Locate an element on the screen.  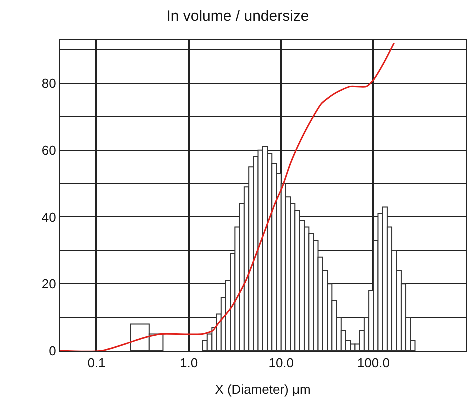
x-tick-label: 0.1 is located at coordinates (97, 363).